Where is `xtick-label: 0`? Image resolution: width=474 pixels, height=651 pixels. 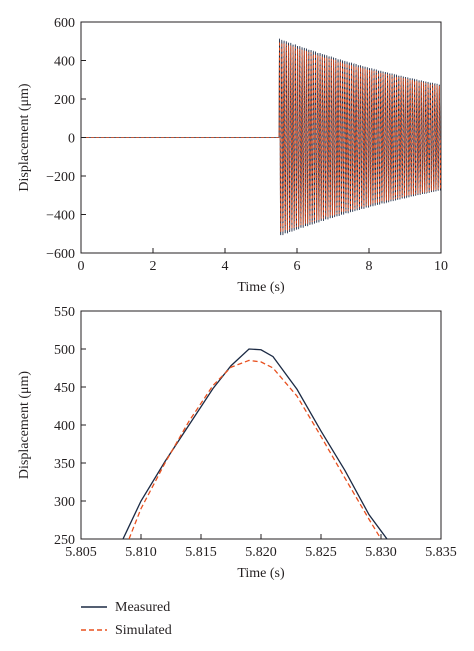 xtick-label: 0 is located at coordinates (81, 266).